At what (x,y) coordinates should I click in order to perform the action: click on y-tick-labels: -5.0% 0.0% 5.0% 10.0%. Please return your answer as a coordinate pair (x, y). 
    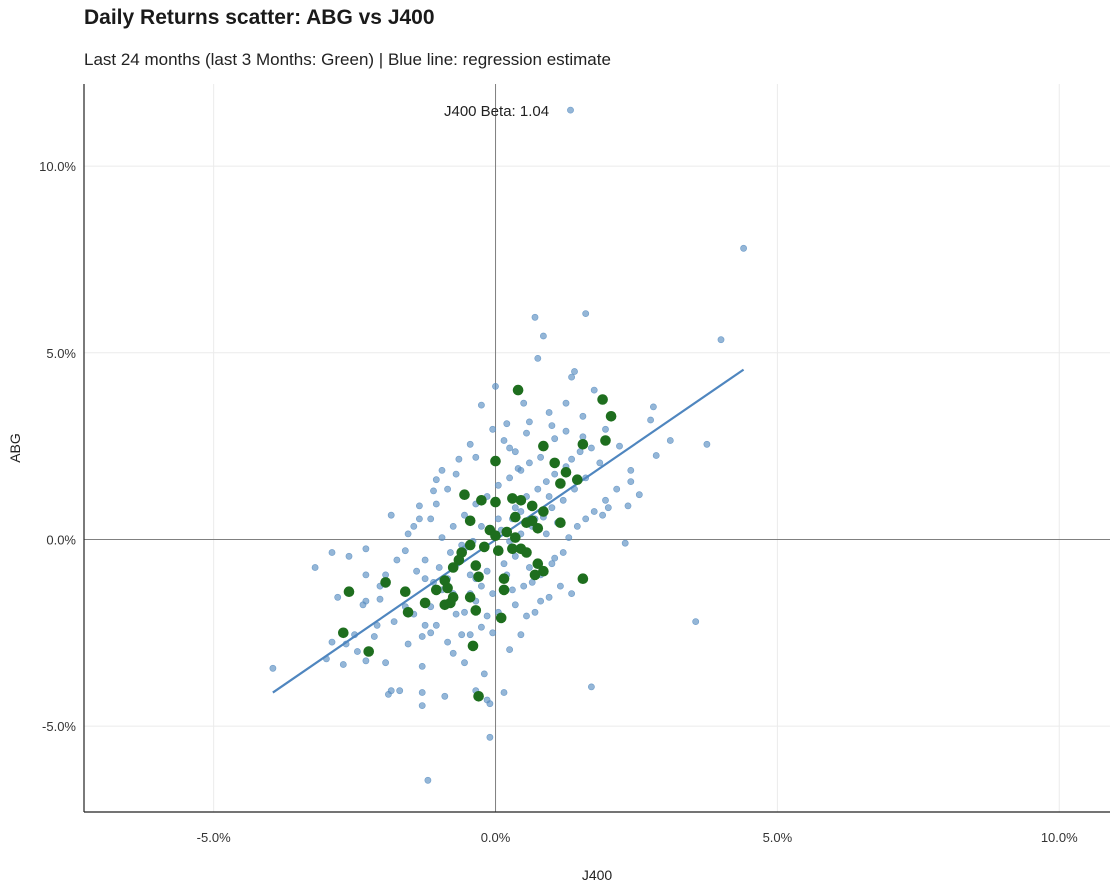
    Looking at the image, I should click on (57, 446).